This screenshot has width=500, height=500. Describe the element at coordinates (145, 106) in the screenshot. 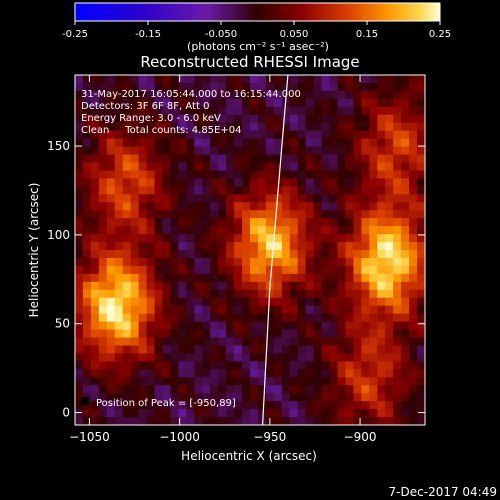

I see `annotation-detectors: Detectors: 3F 6F 8F, Att 0` at that location.